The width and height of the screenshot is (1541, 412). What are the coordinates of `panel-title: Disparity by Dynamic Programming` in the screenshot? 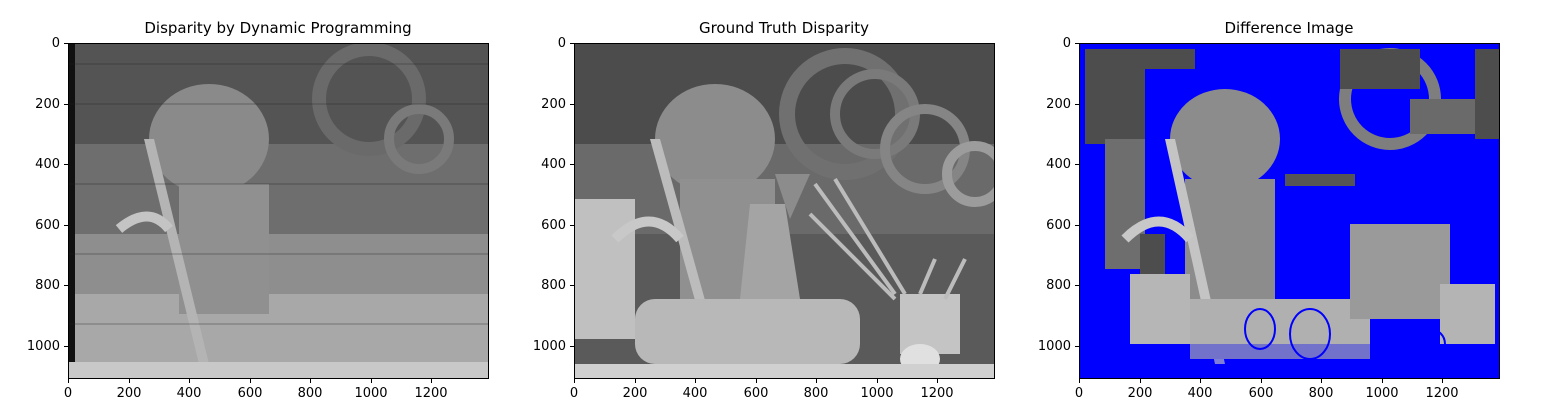 It's located at (278, 28).